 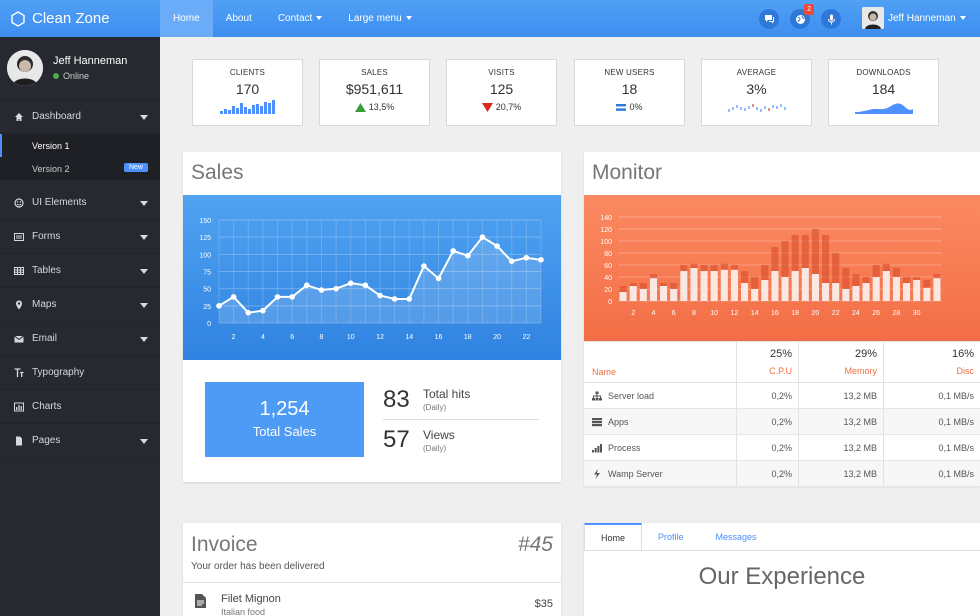 What do you see at coordinates (775, 313) in the screenshot?
I see `x-tick-label: 16` at bounding box center [775, 313].